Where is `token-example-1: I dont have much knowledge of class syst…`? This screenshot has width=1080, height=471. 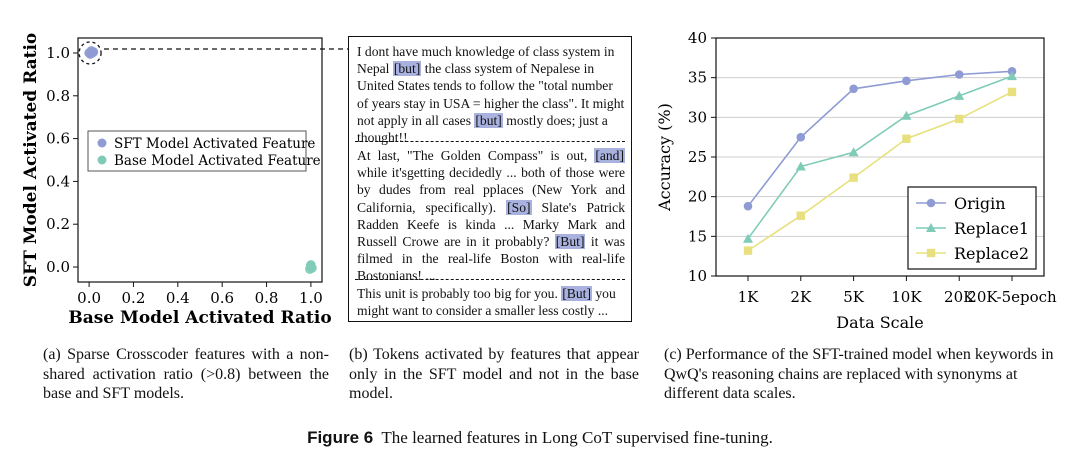 token-example-1: I dont have much knowledge of class syst… is located at coordinates (491, 94).